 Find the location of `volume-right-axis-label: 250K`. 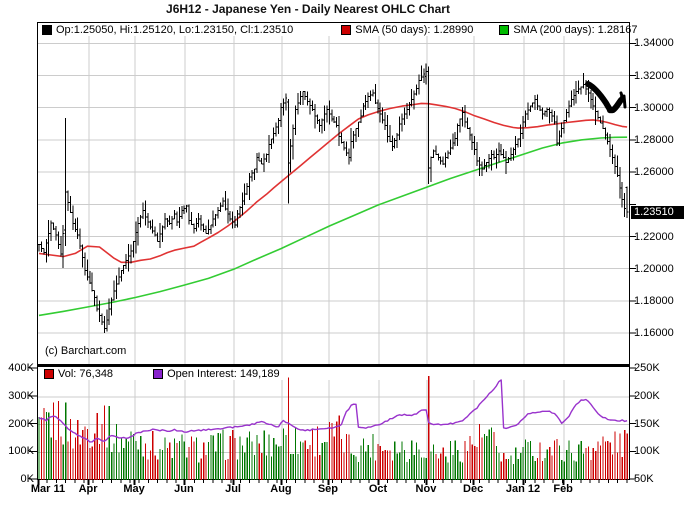

volume-right-axis-label: 250K is located at coordinates (647, 368).